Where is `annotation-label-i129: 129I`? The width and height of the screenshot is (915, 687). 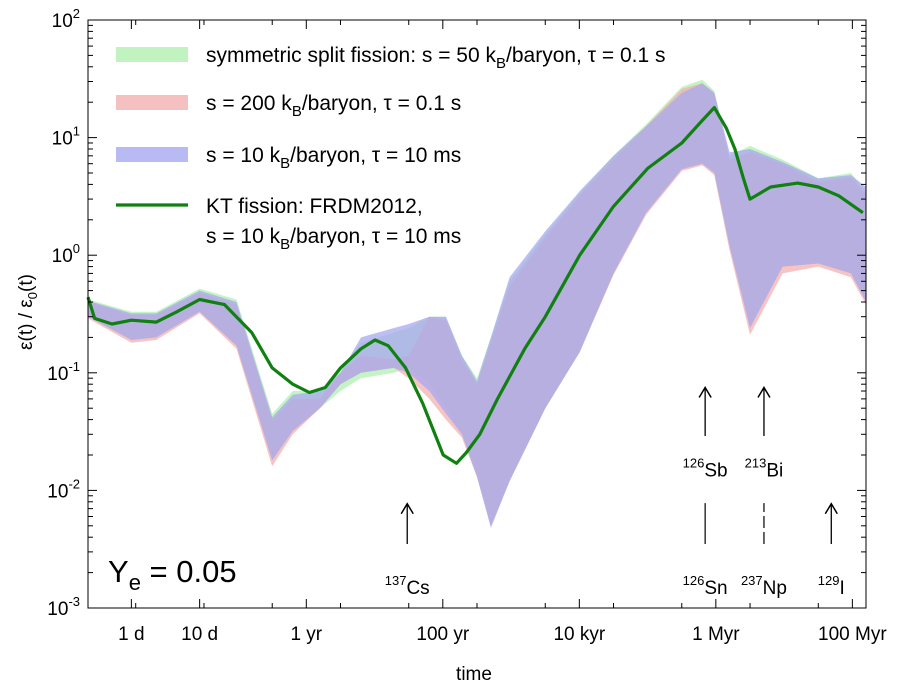 annotation-label-i129: 129I is located at coordinates (831, 586).